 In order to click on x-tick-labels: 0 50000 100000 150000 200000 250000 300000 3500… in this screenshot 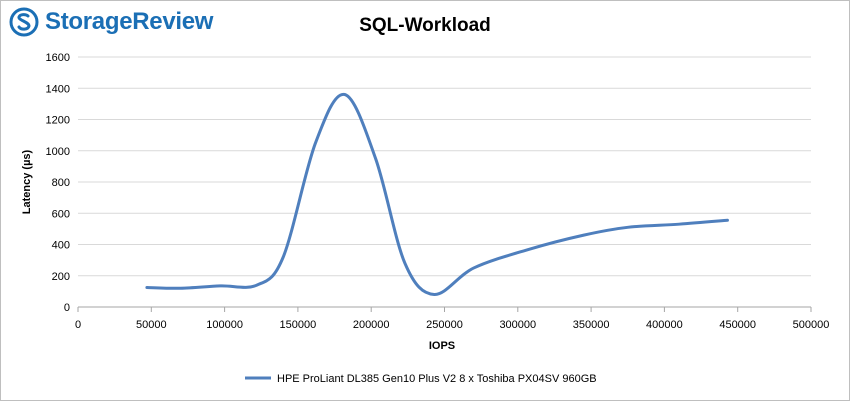, I will do `click(452, 325)`.